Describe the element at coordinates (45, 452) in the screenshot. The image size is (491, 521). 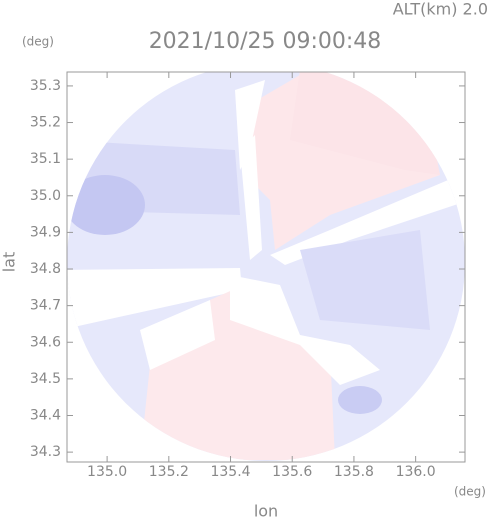
I see `y-tick-label: 34.3` at that location.